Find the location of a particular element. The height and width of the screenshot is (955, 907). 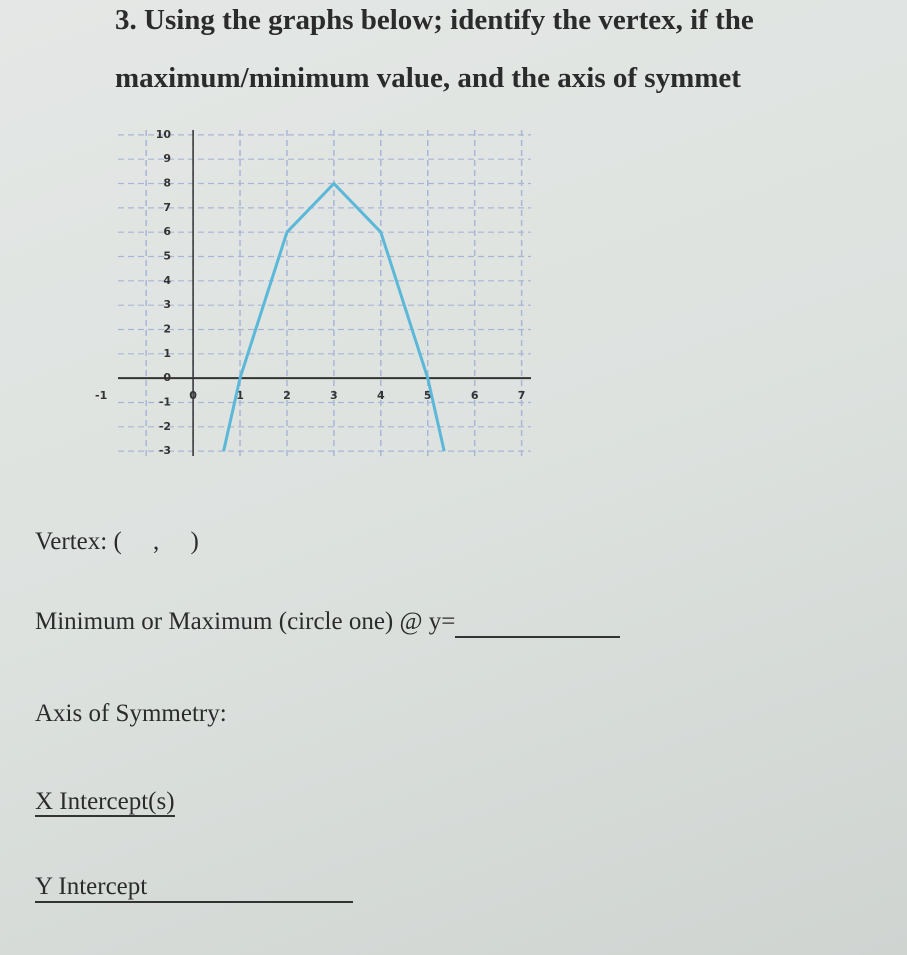

question-number: 3. is located at coordinates (126, 20).